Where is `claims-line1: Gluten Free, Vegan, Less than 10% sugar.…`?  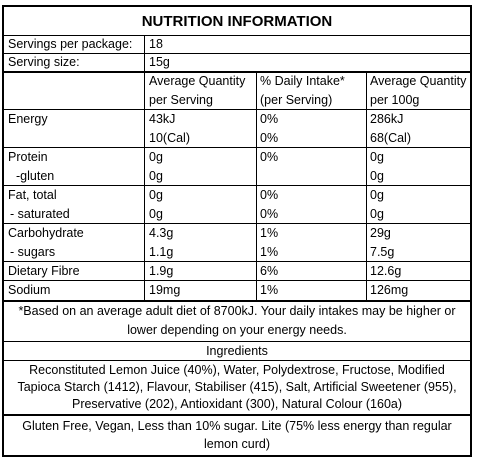
claims-line1: Gluten Free, Vegan, Less than 10% sugar.… is located at coordinates (237, 426).